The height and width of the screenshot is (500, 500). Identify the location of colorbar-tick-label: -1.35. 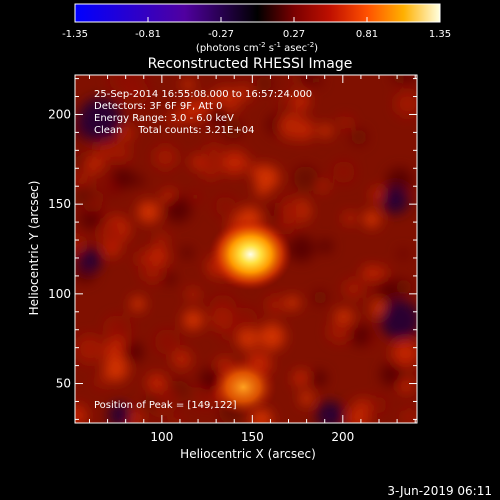
(75, 34).